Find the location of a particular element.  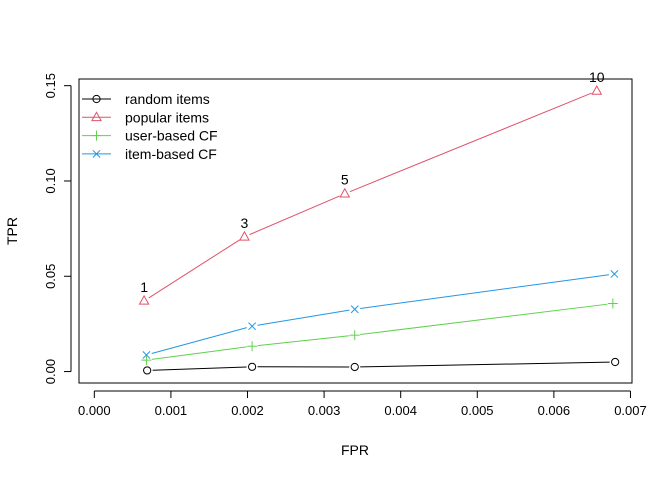

point-label: 10 is located at coordinates (597, 77).